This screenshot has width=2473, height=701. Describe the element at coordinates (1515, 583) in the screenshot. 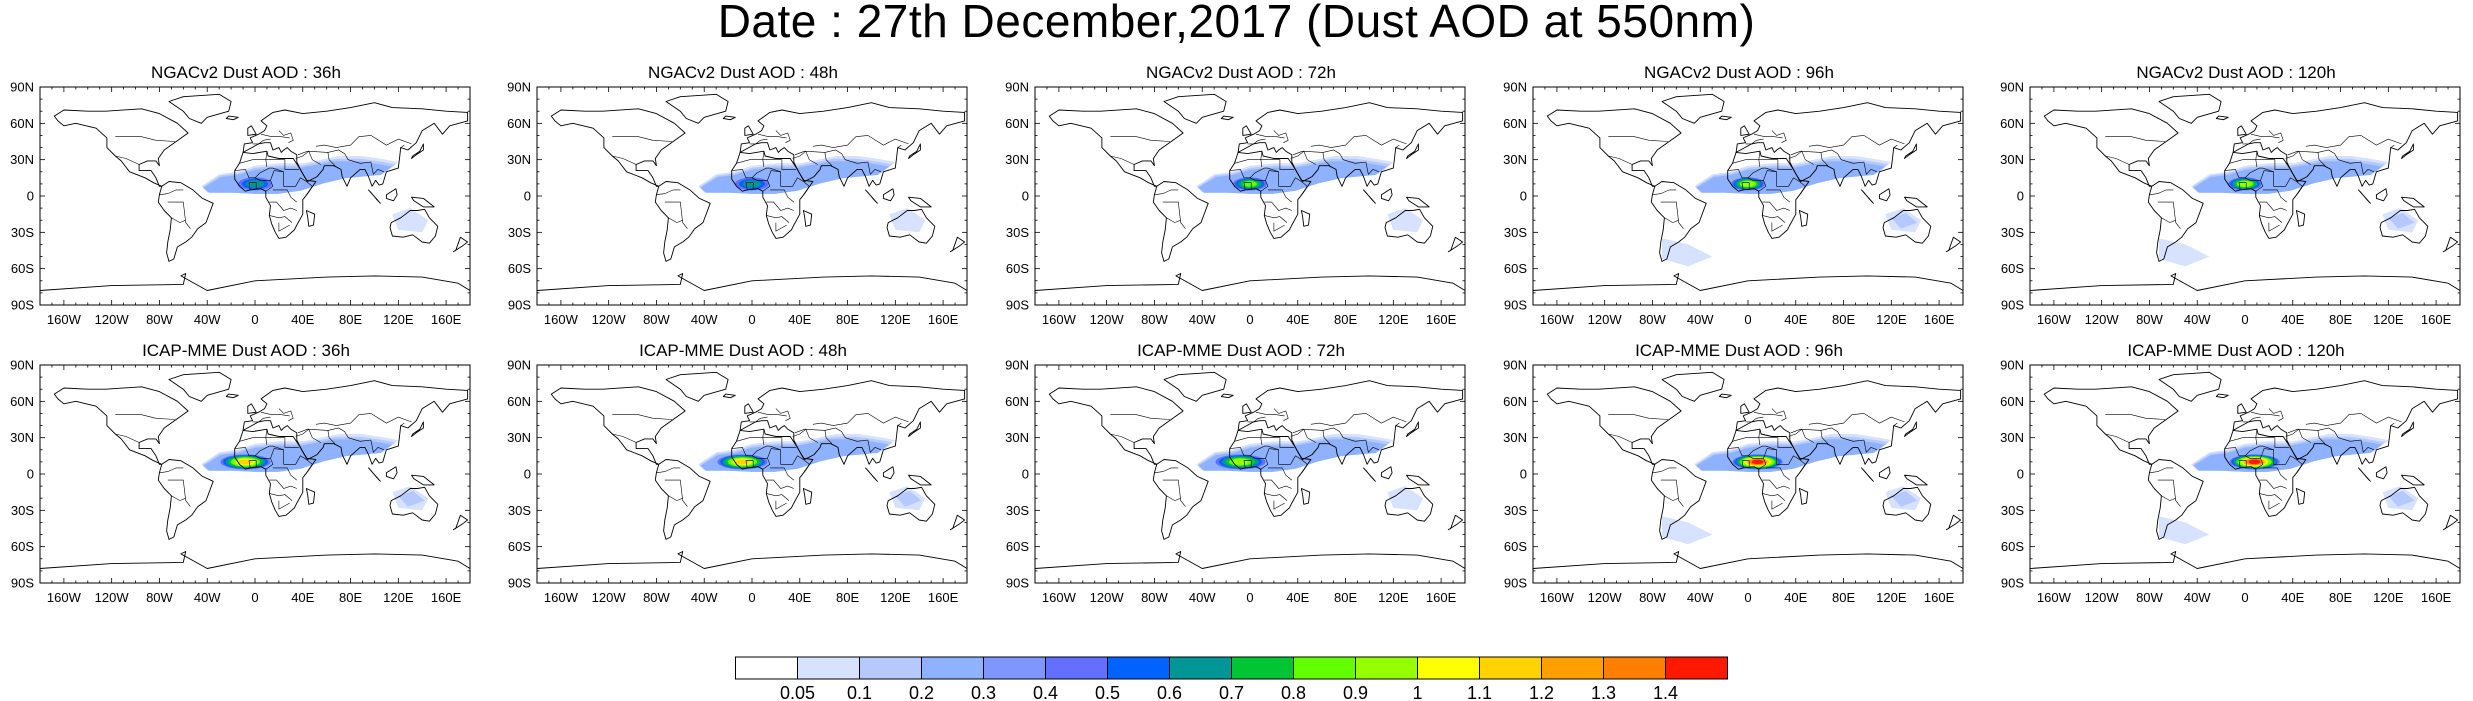

I see `lat-label: 90S` at that location.